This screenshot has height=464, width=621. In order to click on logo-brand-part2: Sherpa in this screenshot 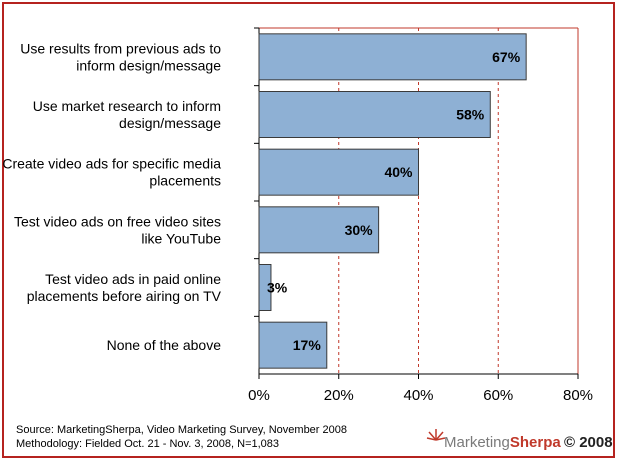, I will do `click(535, 442)`.